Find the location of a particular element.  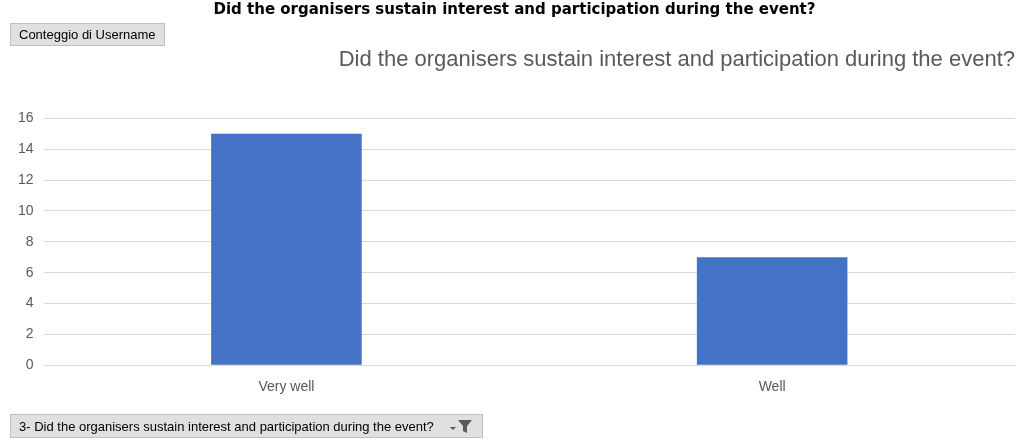

chart-title: Did the organisers sustain interest and participation during the event? is located at coordinates (676, 59).